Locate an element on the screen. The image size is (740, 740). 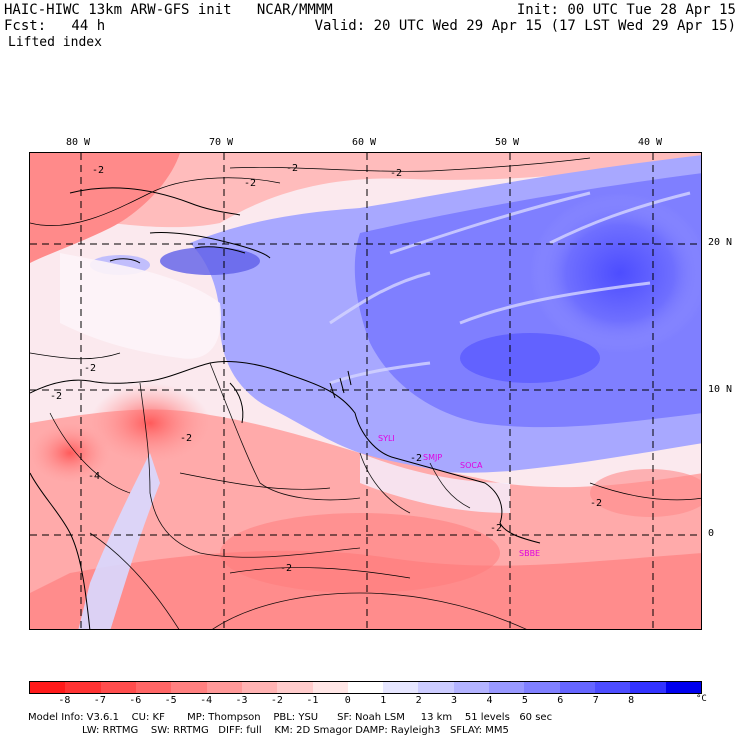
lat-label-0: 0 is located at coordinates (711, 533).